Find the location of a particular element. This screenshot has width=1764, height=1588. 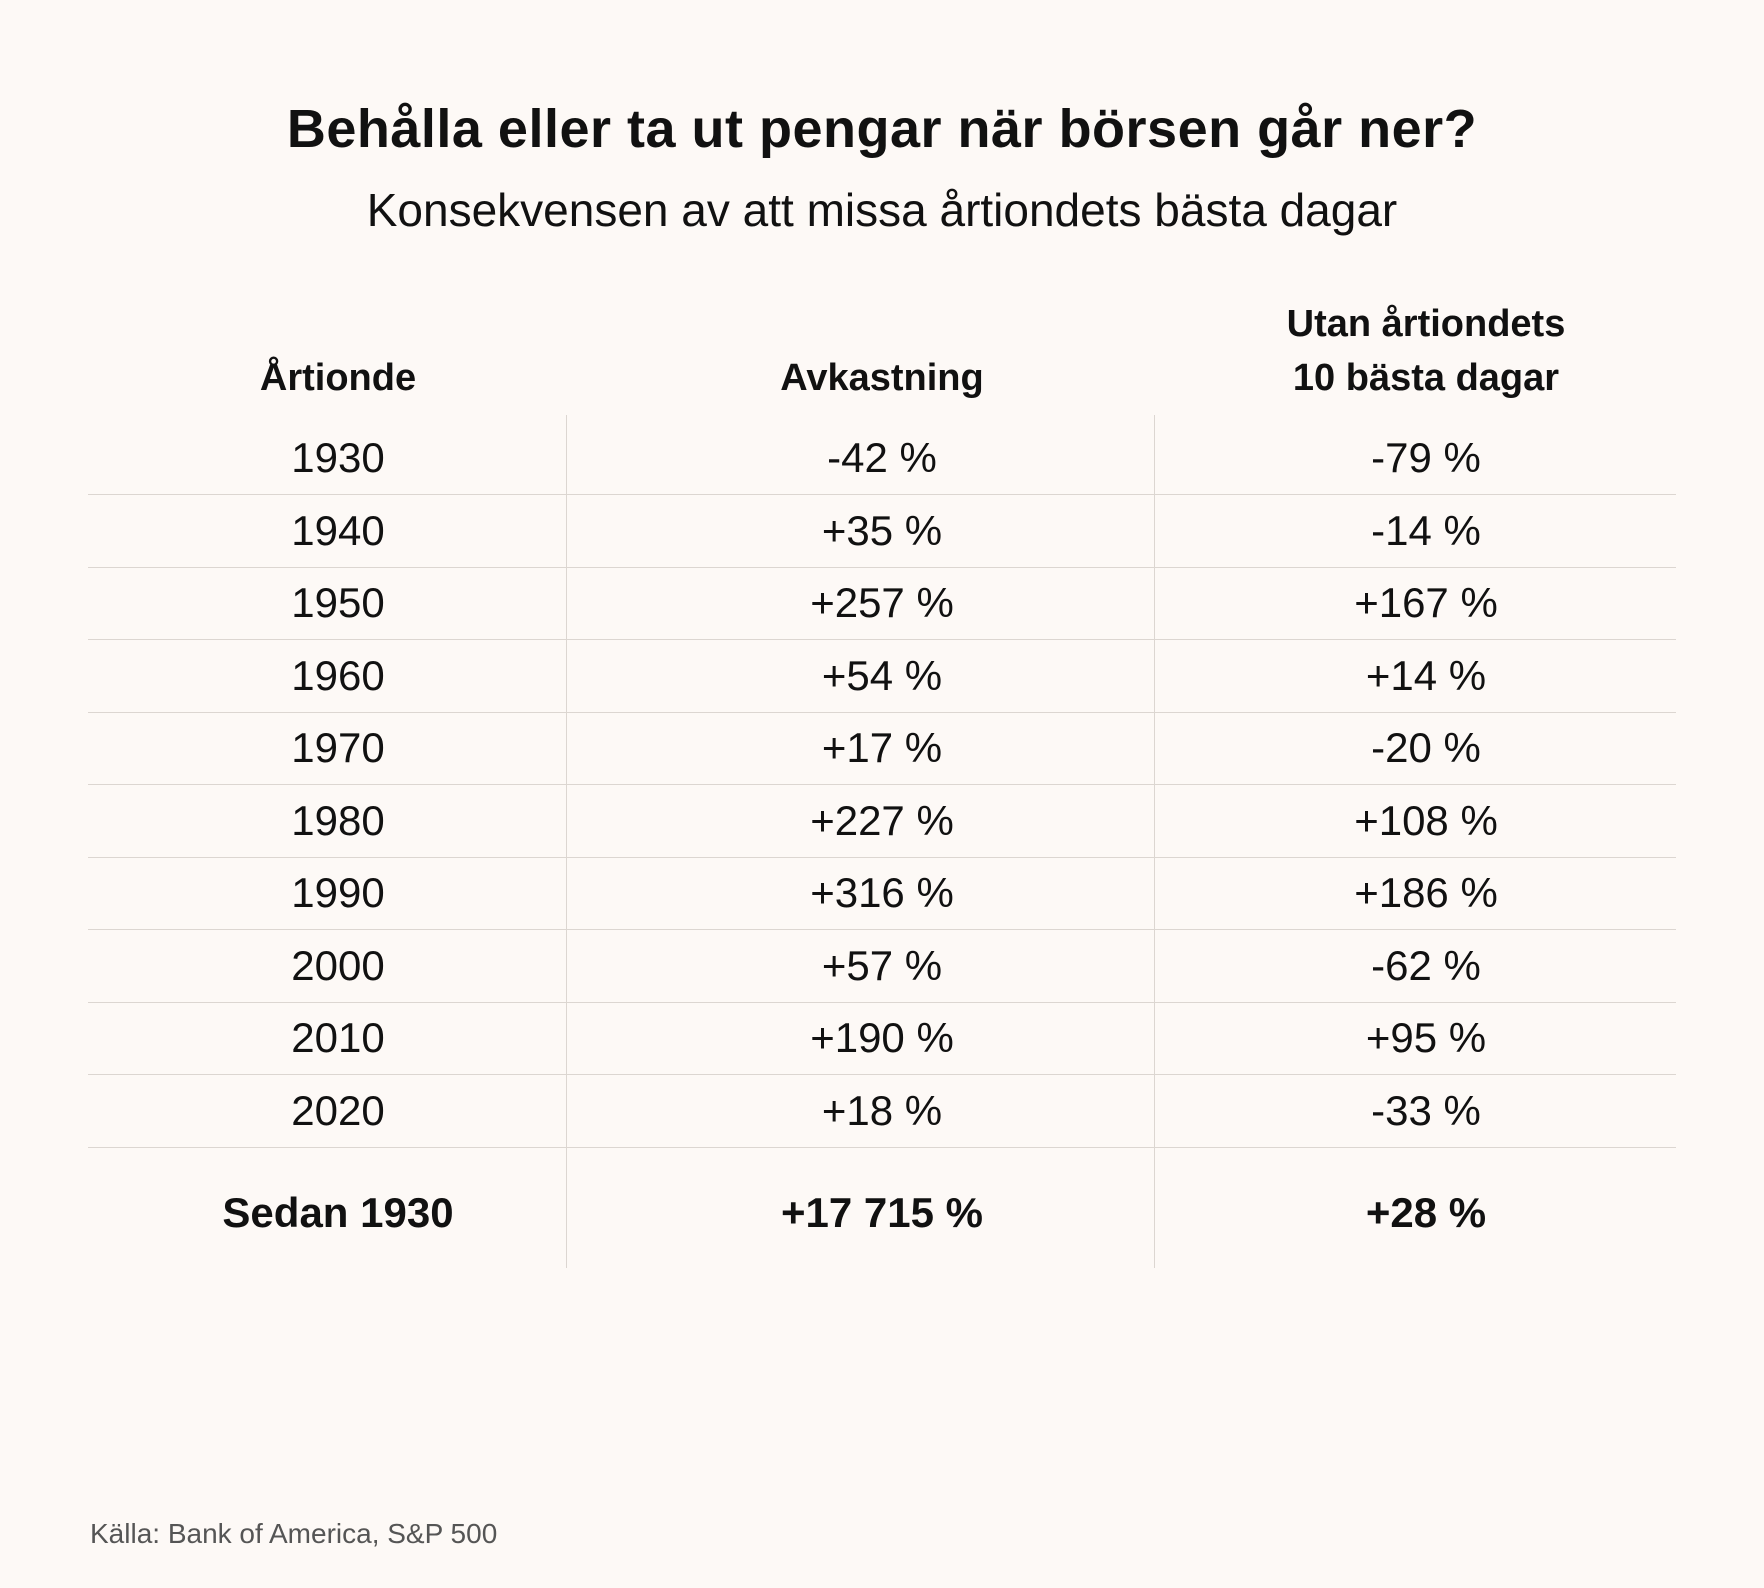

cell-without-best-days: +167 % is located at coordinates (1426, 602).